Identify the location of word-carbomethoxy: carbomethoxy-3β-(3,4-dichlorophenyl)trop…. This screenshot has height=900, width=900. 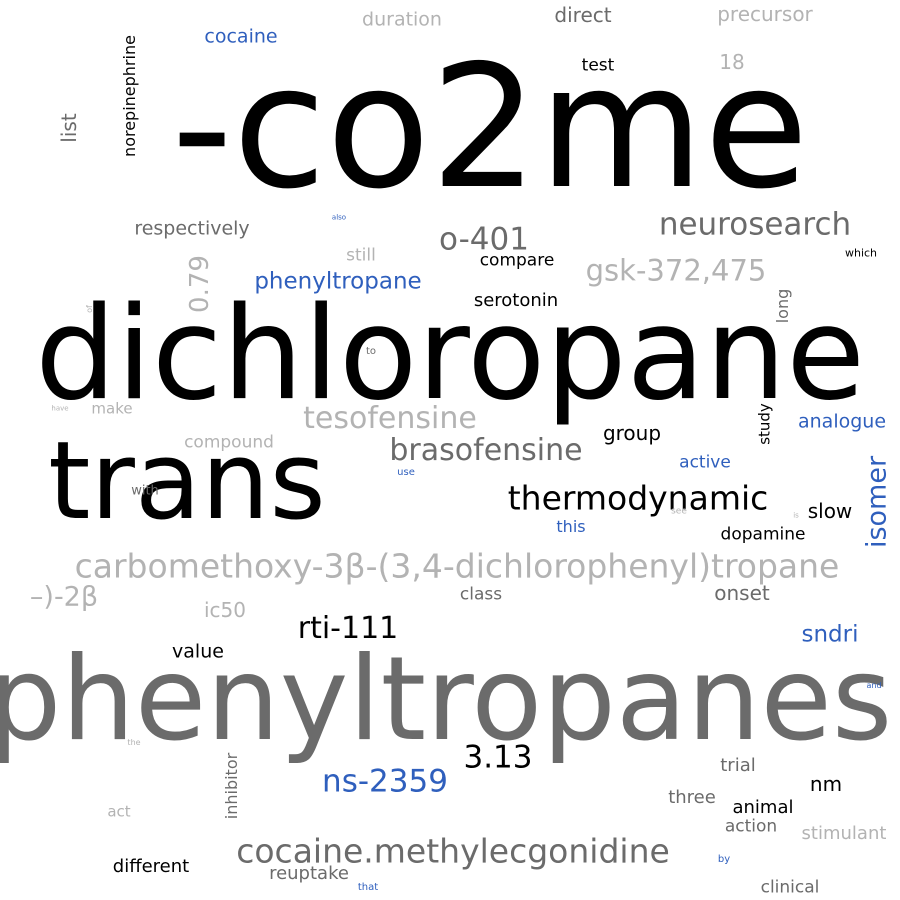
(457, 566).